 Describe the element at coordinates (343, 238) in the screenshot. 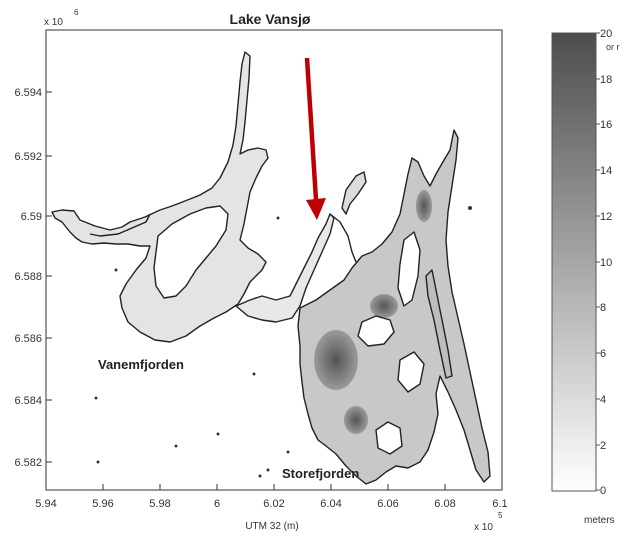

I see `river-line` at that location.